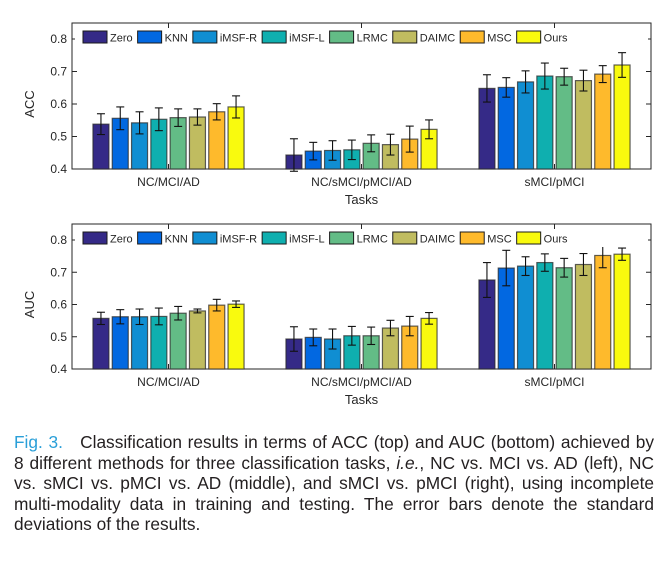  I want to click on y-axis-label: ACC, so click(29, 103).